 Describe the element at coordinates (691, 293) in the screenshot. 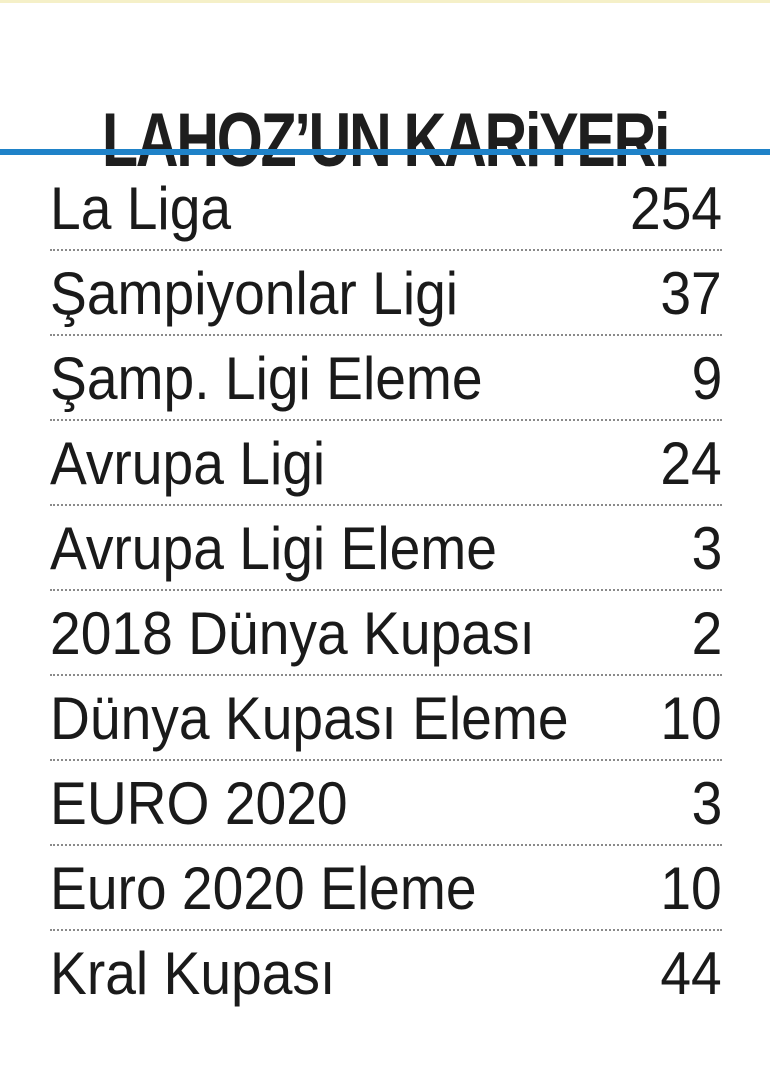

I see `row-value: 37` at that location.